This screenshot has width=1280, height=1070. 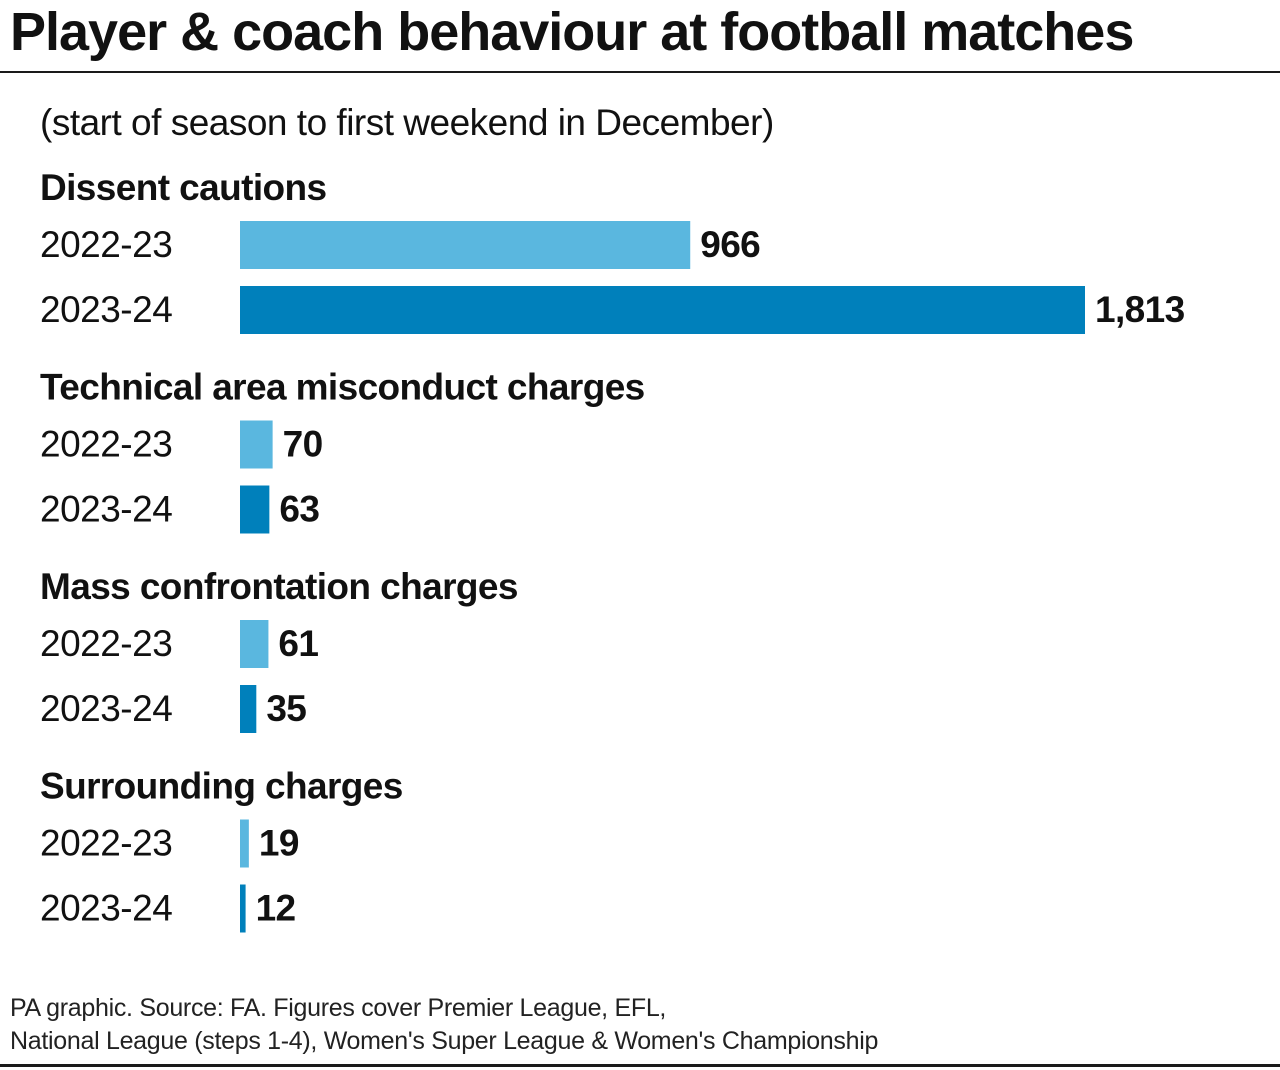 I want to click on value-label: 966, so click(x=730, y=244).